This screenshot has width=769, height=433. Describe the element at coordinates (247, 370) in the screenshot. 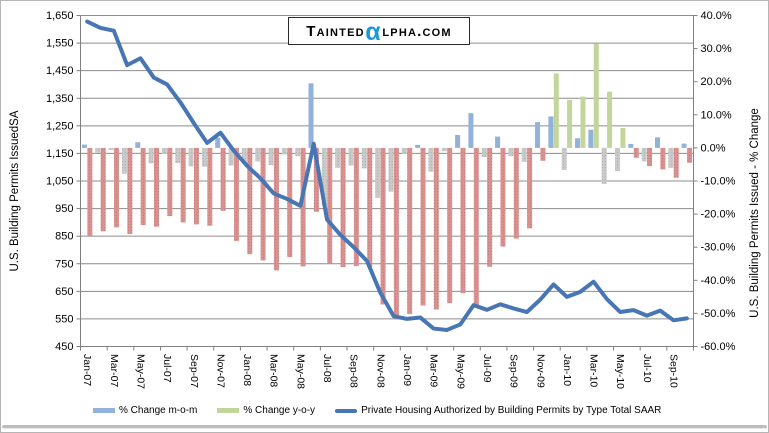

I see `x-axis-label: Jan-08` at that location.